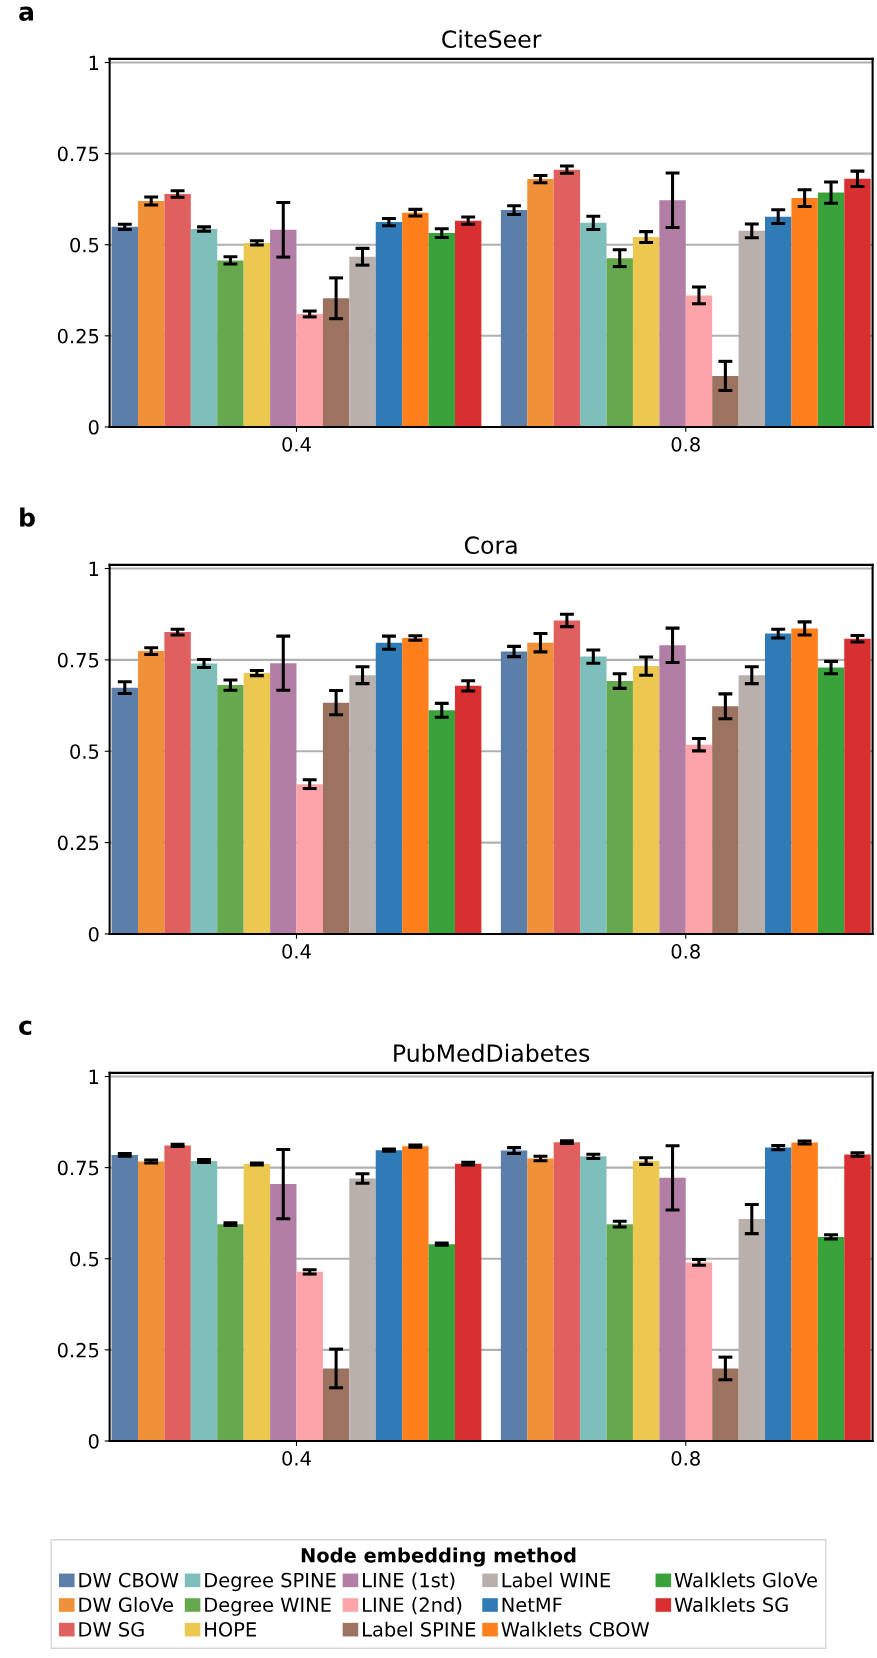  I want to click on legend-label: DW SG, so click(111, 1629).